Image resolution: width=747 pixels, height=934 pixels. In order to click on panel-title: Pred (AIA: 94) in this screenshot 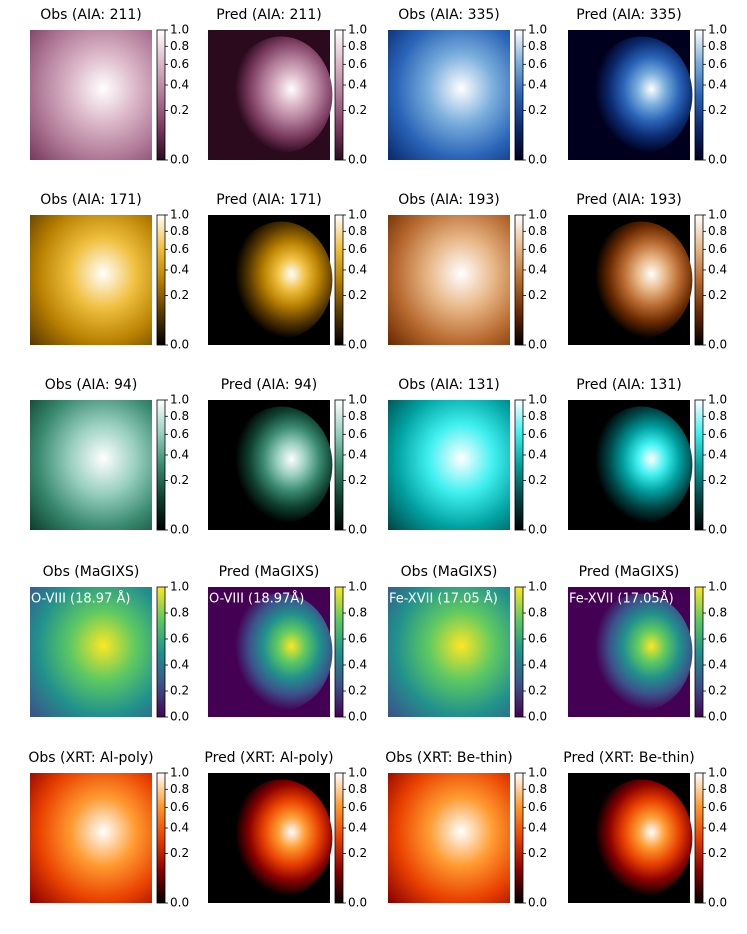, I will do `click(269, 385)`.